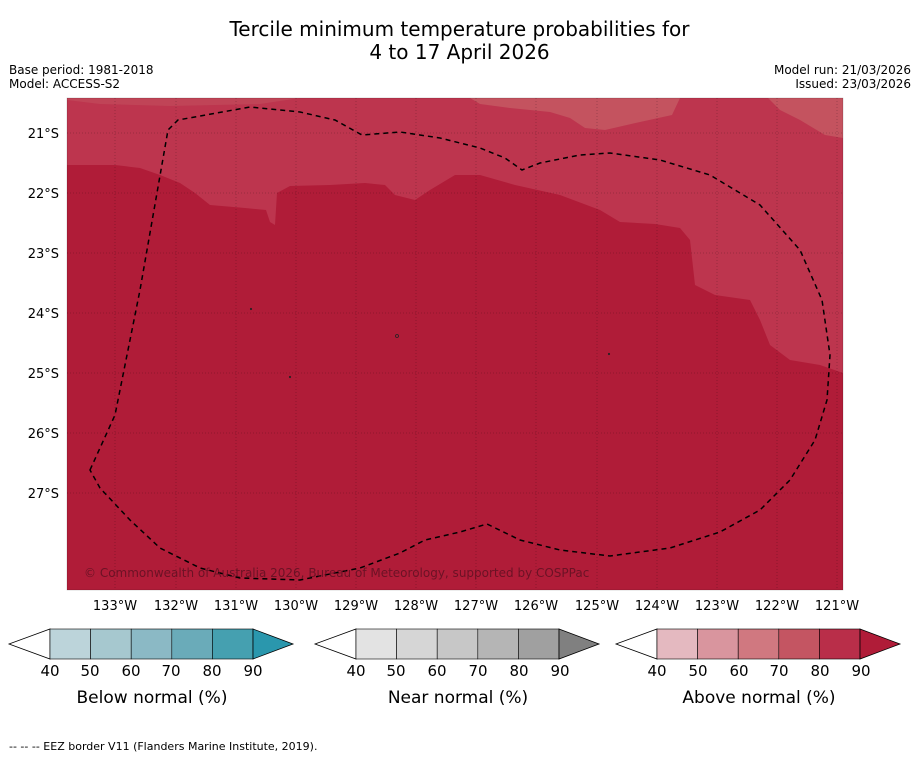 The height and width of the screenshot is (758, 919). Describe the element at coordinates (842, 70) in the screenshot. I see `model-run: Model run: 21/03/2026` at that location.